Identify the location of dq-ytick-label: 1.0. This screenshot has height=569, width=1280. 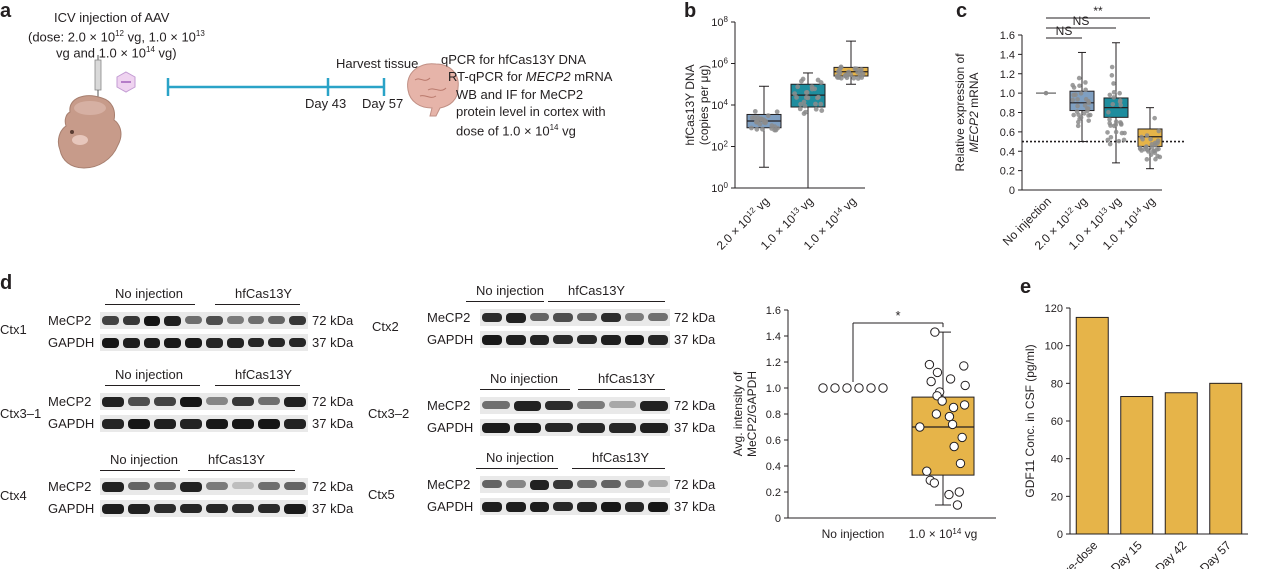
(773, 389).